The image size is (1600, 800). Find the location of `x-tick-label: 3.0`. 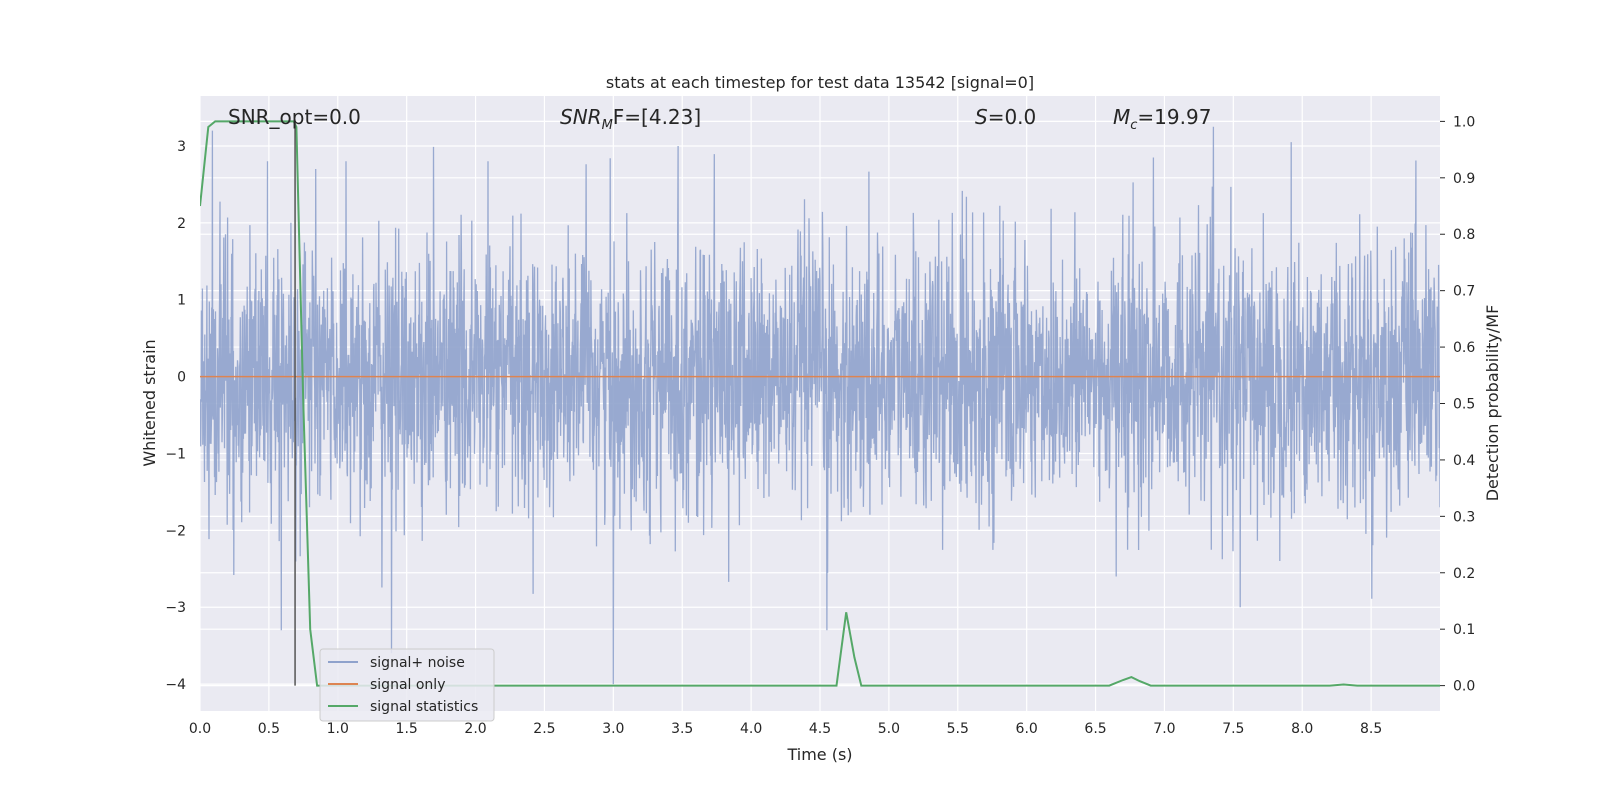

x-tick-label: 3.0 is located at coordinates (613, 729).